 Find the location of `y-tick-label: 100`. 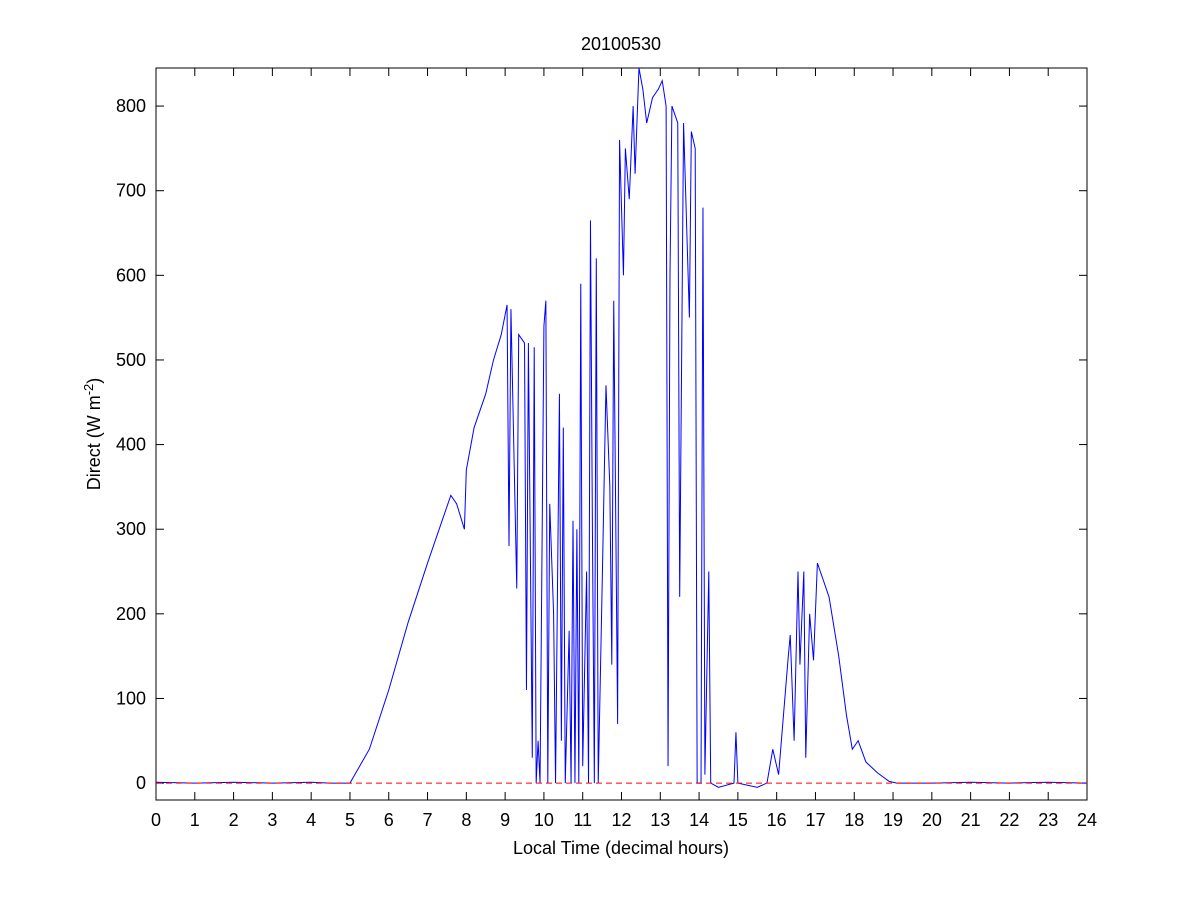

y-tick-label: 100 is located at coordinates (131, 698).